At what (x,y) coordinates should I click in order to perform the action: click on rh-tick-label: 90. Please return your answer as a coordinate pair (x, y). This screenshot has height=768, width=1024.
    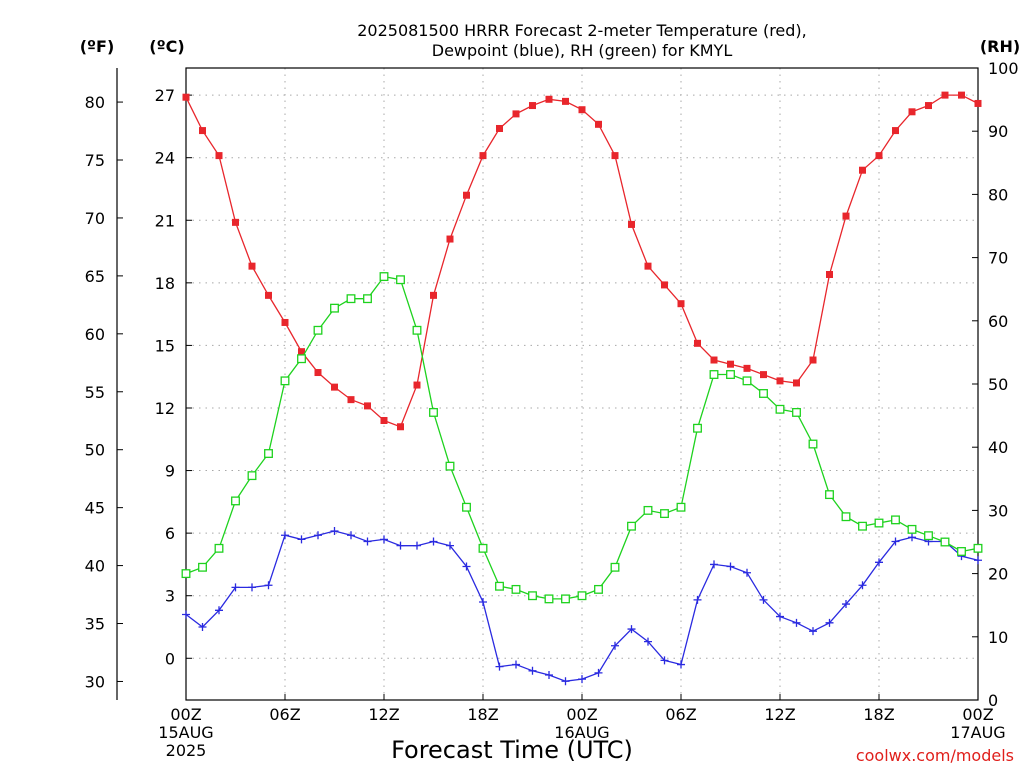
    Looking at the image, I should click on (998, 131).